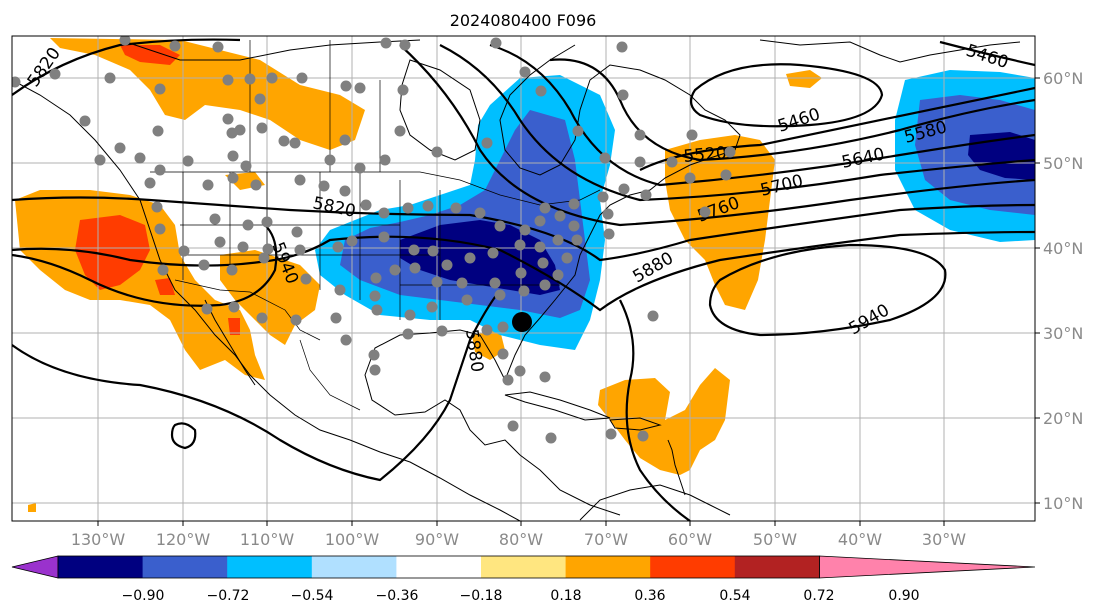 The height and width of the screenshot is (615, 1105). What do you see at coordinates (565, 596) in the screenshot?
I see `colorbar-tick-label: 0.18` at bounding box center [565, 596].